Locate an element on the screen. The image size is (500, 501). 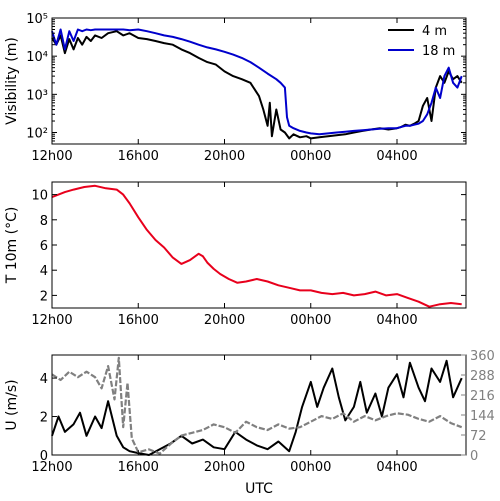
y-axis-label-0: Visibility (m) is located at coordinates (12, 81).